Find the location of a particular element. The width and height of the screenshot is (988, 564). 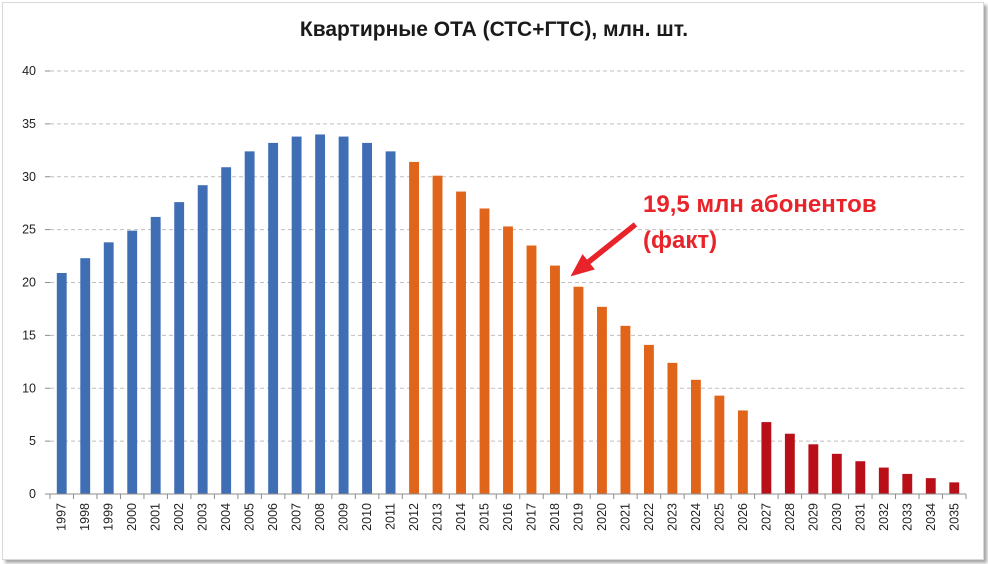

bar-1998 is located at coordinates (85, 376).